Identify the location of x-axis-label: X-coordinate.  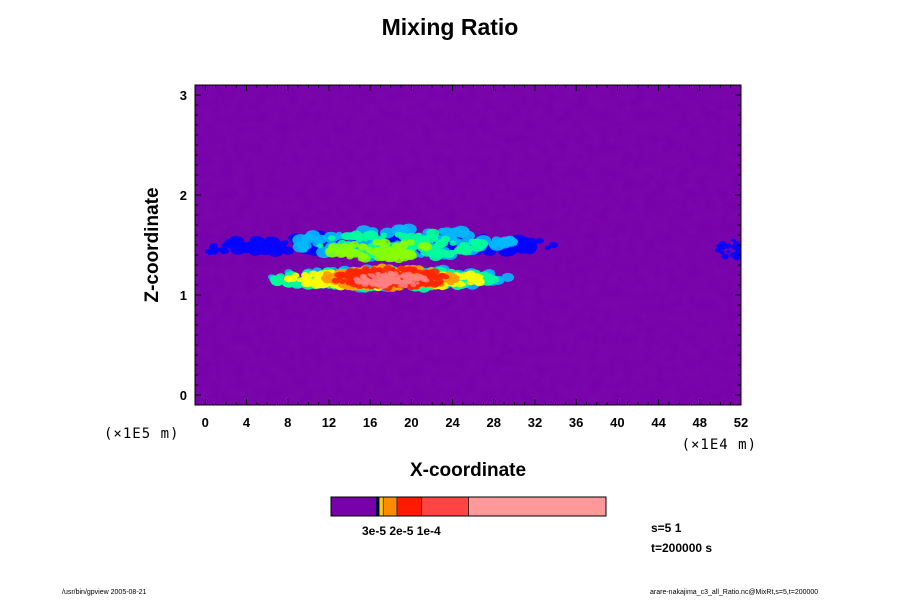
(468, 470).